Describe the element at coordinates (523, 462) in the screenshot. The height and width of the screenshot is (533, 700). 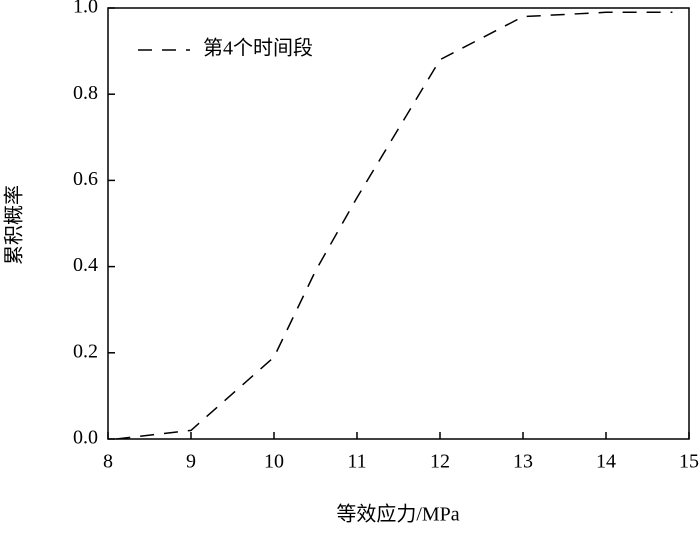
I see `x-tick-label: 13` at that location.